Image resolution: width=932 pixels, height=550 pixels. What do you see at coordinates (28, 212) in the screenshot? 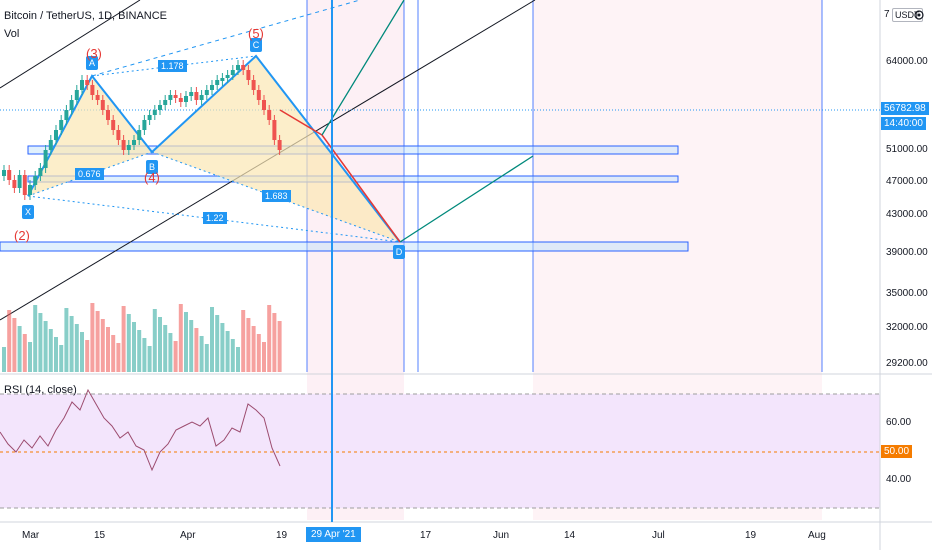
I see `pattern-point-x: X` at bounding box center [28, 212].